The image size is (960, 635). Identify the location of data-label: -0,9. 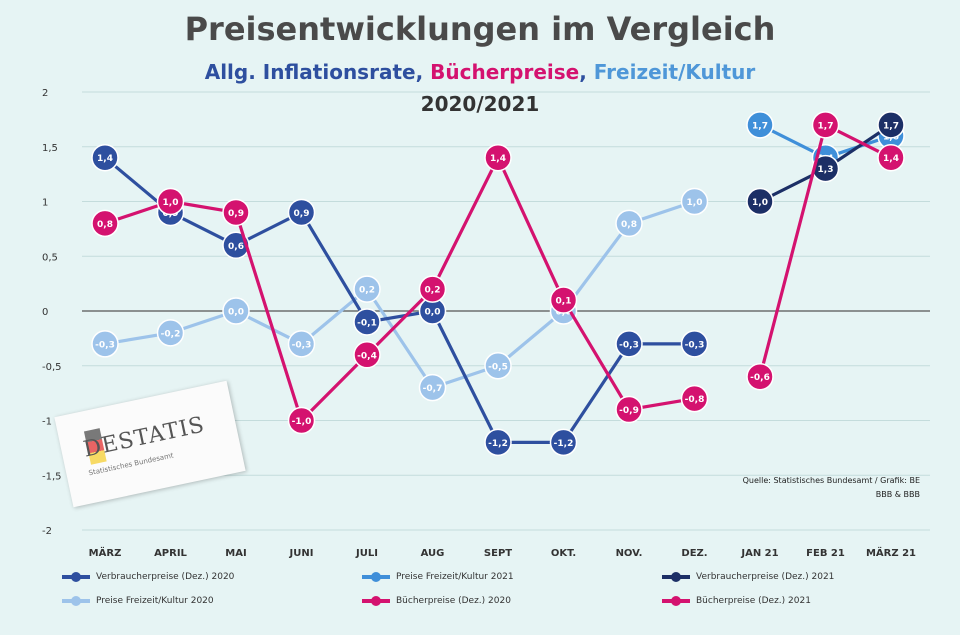
(629, 411).